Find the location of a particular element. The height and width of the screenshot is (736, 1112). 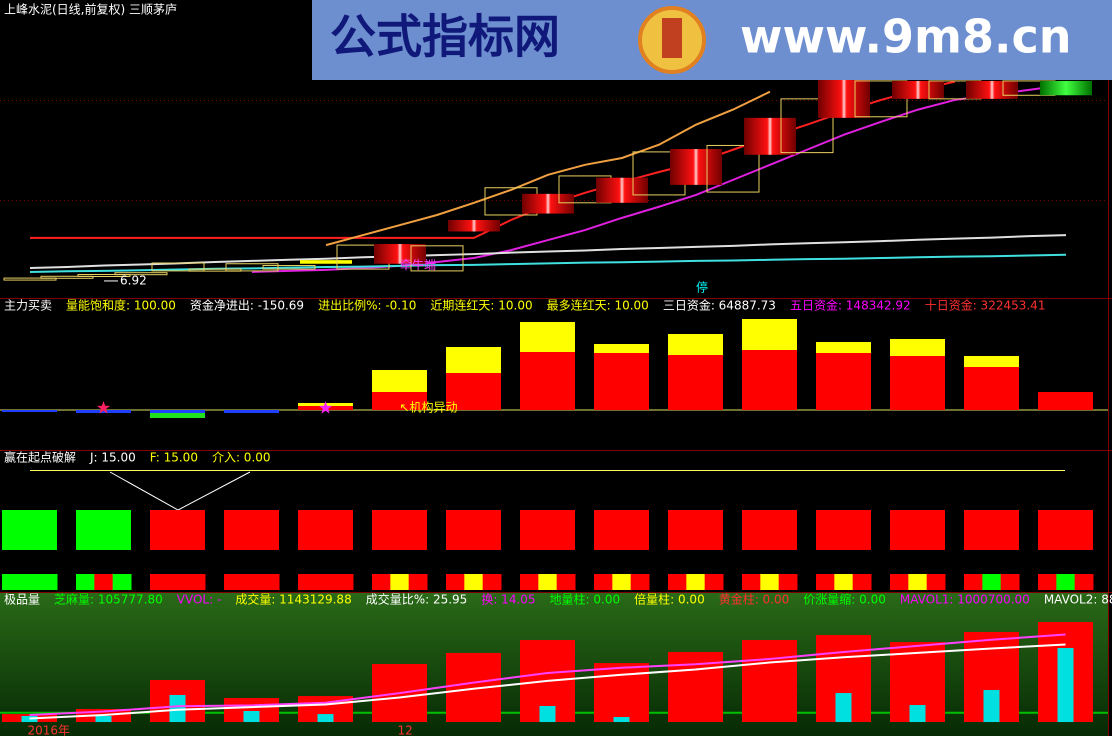

indicator-label: MAVOL1: 1000700.00 is located at coordinates (965, 600).